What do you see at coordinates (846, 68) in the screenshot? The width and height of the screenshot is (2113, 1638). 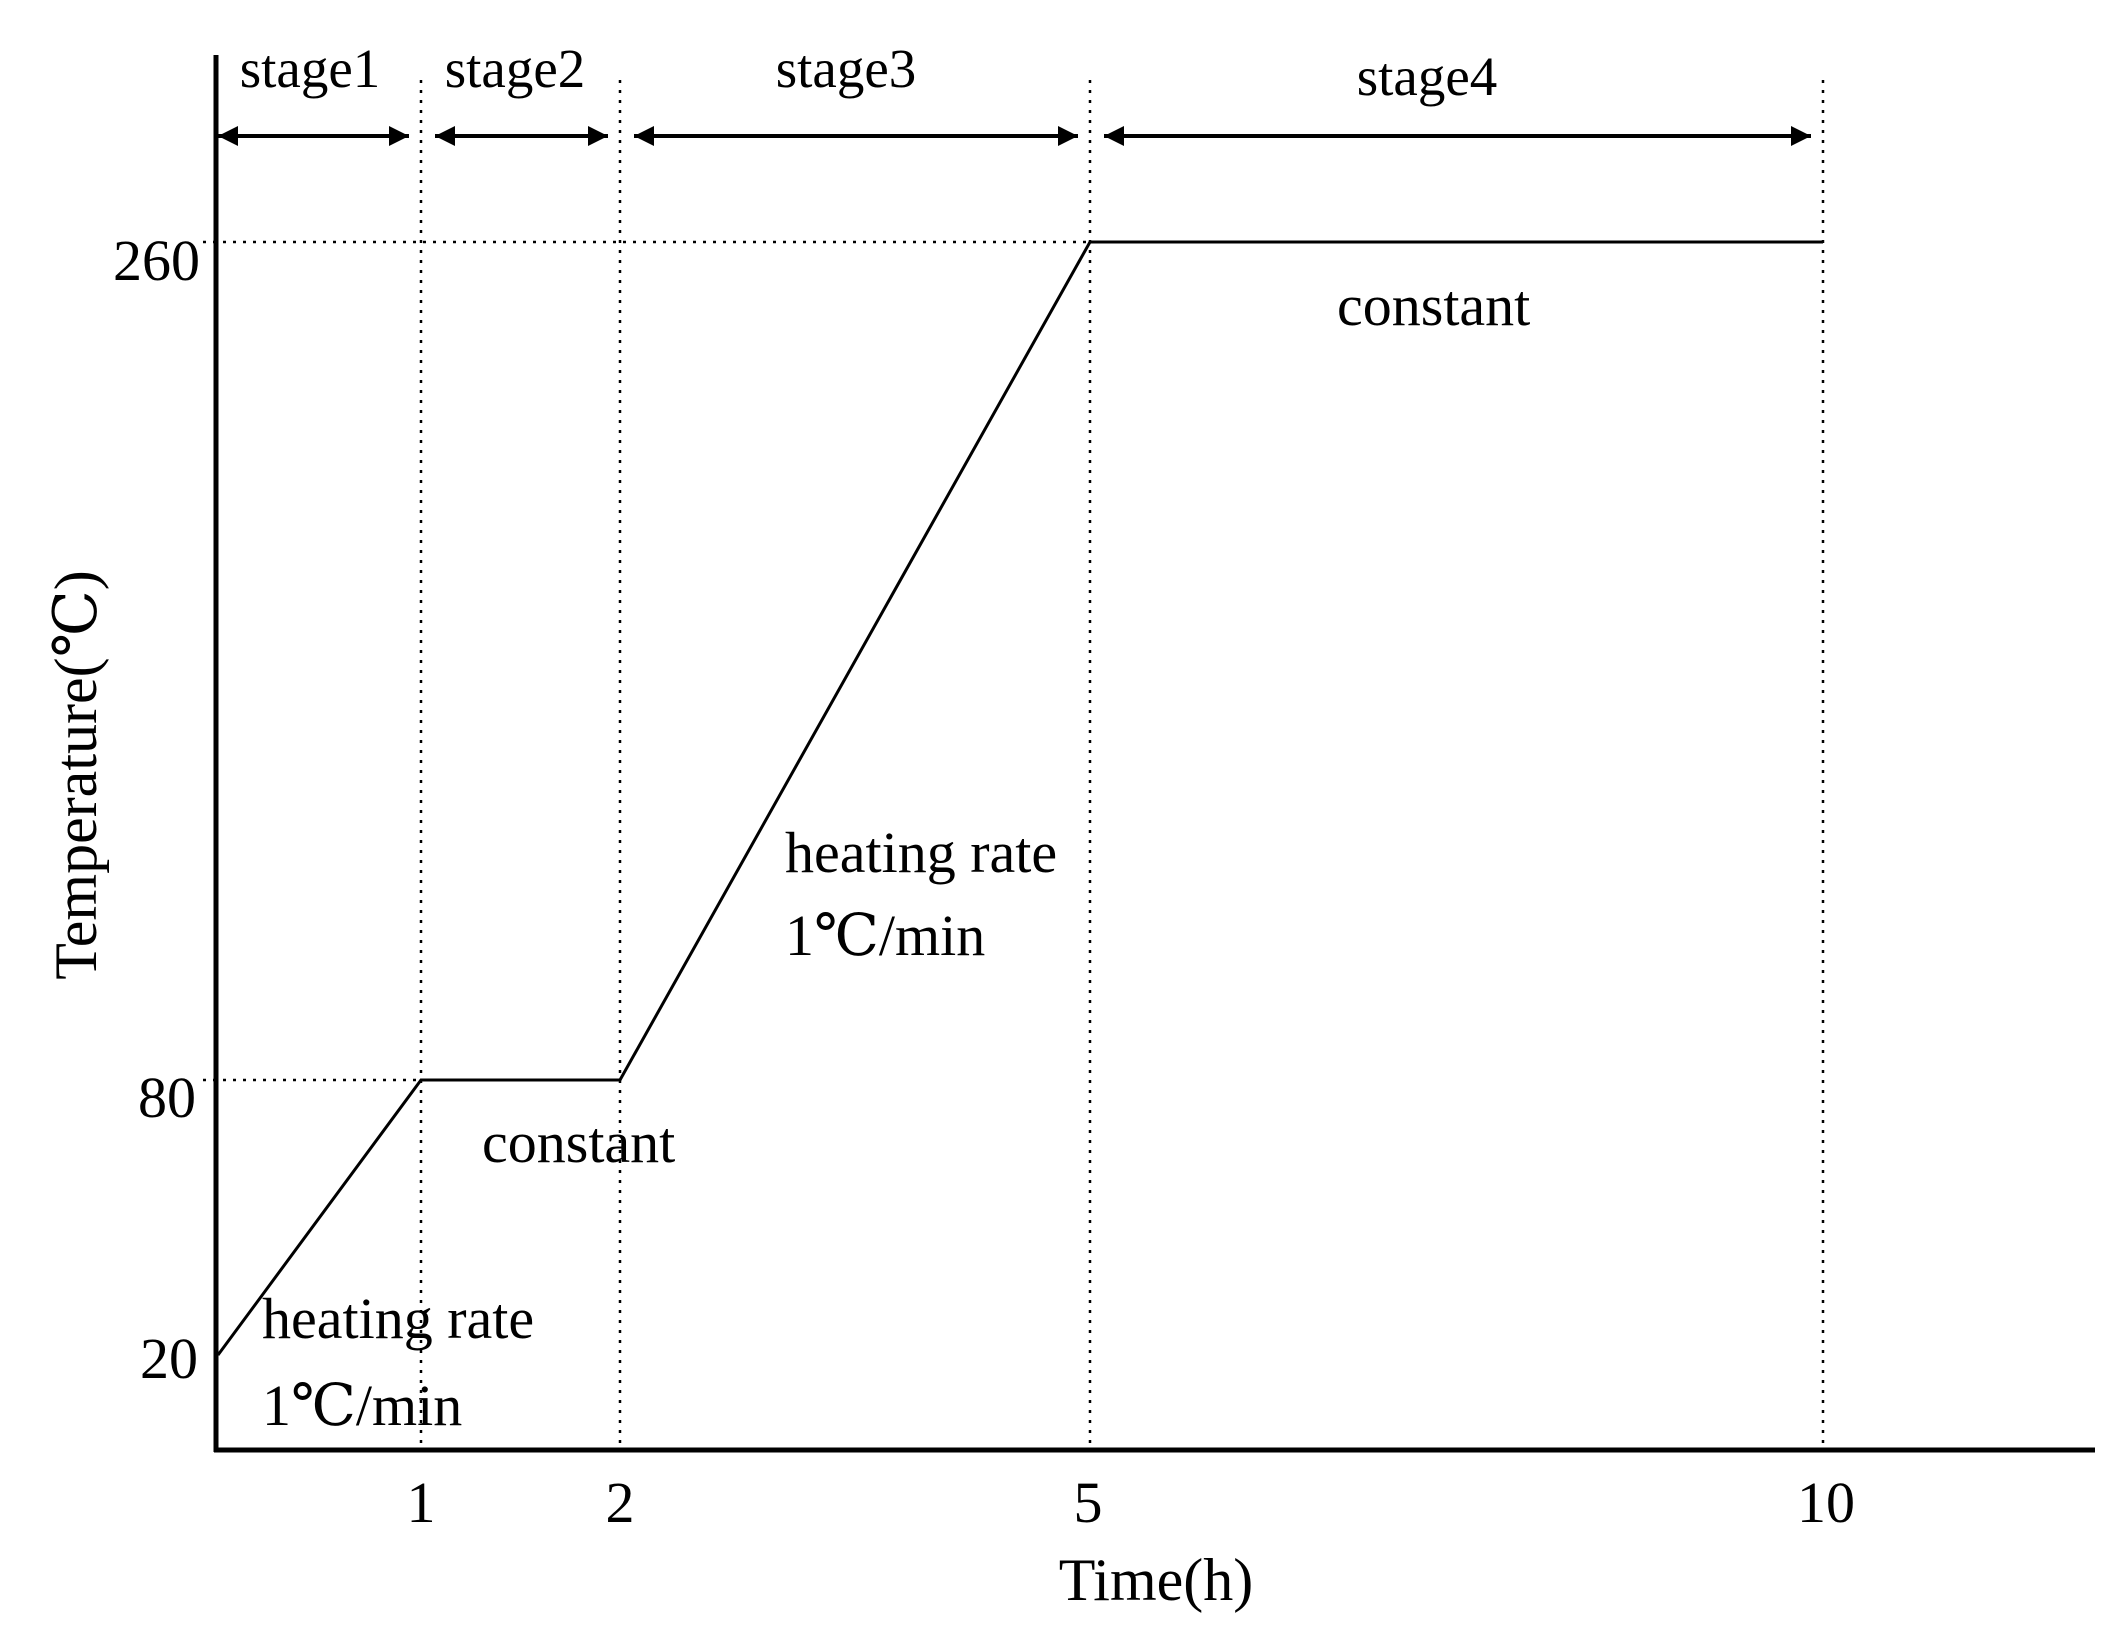 I see `stage-label-3: stage3` at bounding box center [846, 68].